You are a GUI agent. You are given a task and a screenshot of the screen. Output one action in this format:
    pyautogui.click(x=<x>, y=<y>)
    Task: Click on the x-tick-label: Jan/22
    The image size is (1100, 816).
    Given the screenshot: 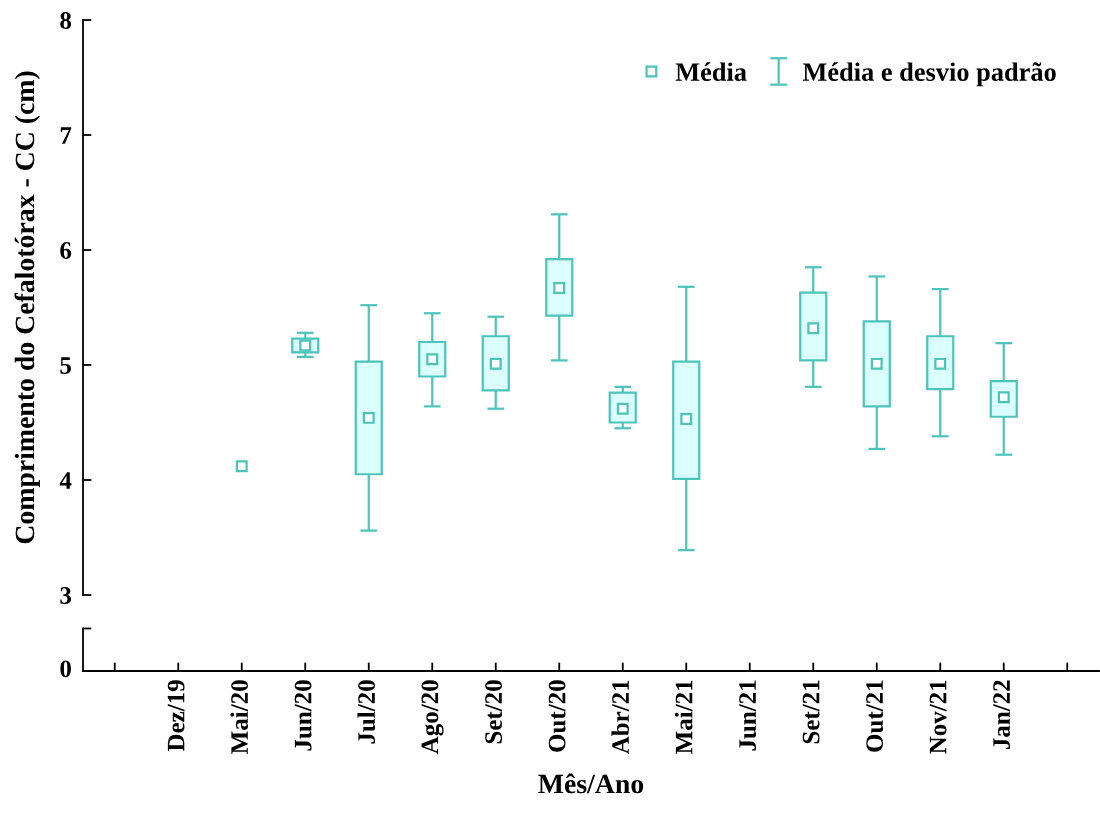 What is the action you would take?
    pyautogui.click(x=1002, y=715)
    